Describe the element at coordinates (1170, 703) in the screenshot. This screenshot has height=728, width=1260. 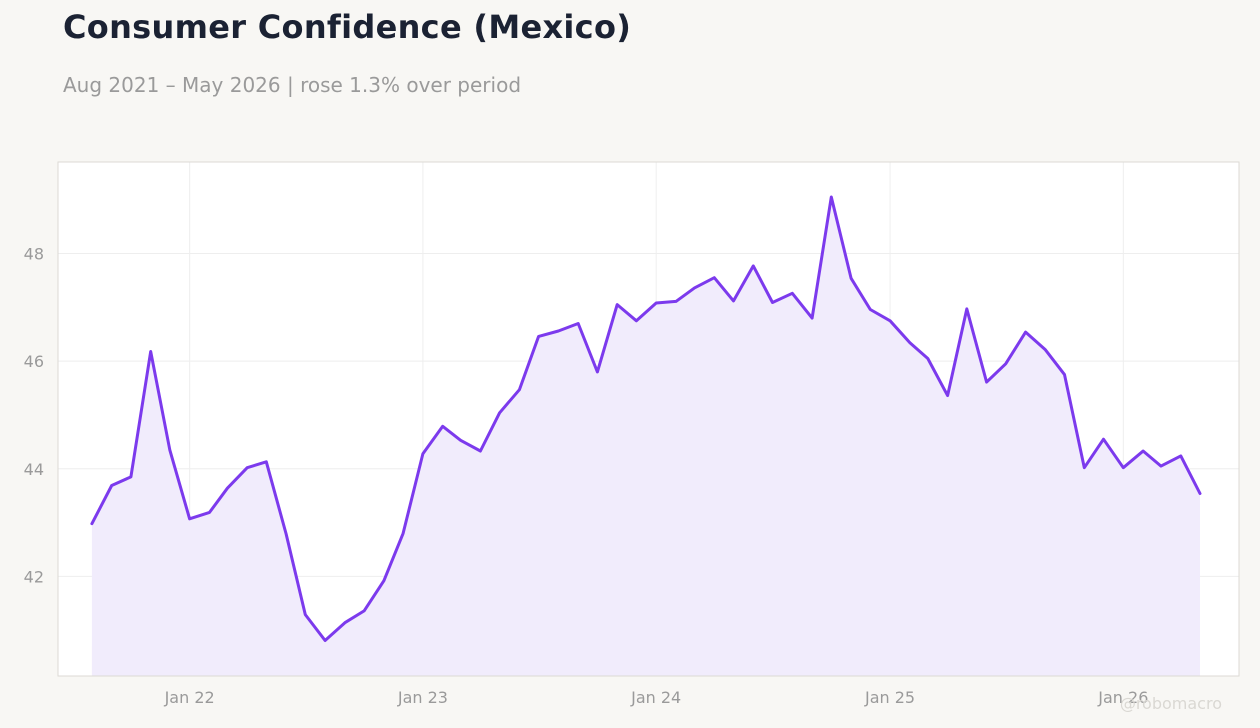
I see `watermark: @robomacro` at that location.